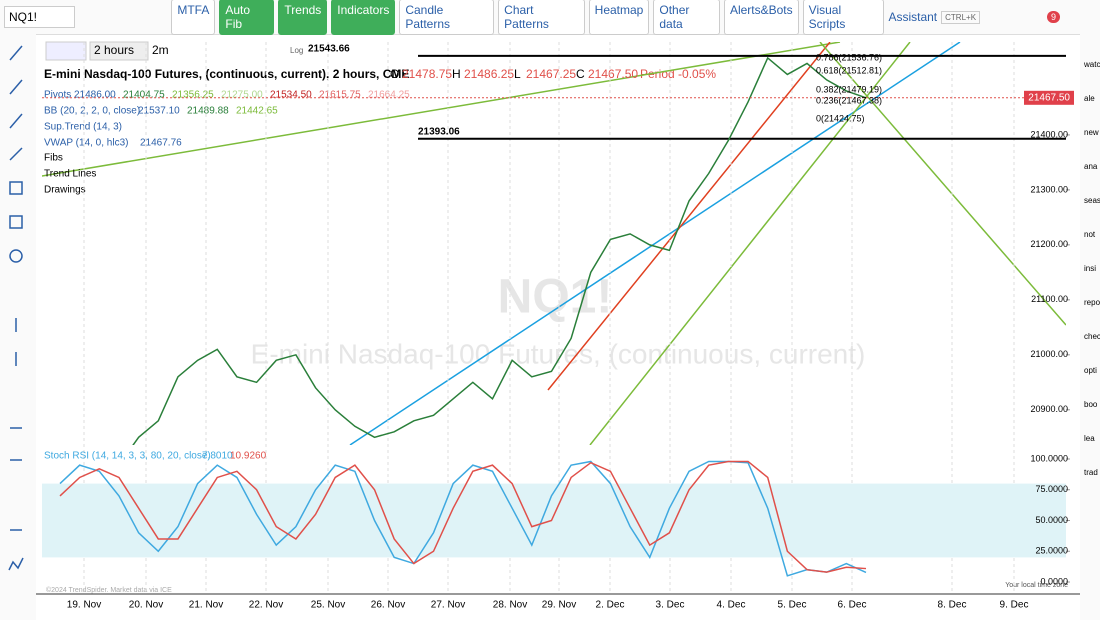 Image resolution: width=1100 pixels, height=620 pixels. What do you see at coordinates (266, 605) in the screenshot?
I see `date-label: 22. Nov` at bounding box center [266, 605].